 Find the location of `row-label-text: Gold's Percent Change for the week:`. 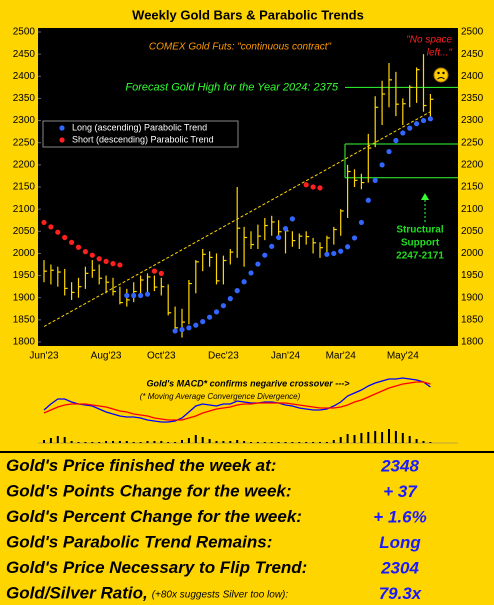

row-label-text: Gold's Percent Change for the week: is located at coordinates (154, 516).